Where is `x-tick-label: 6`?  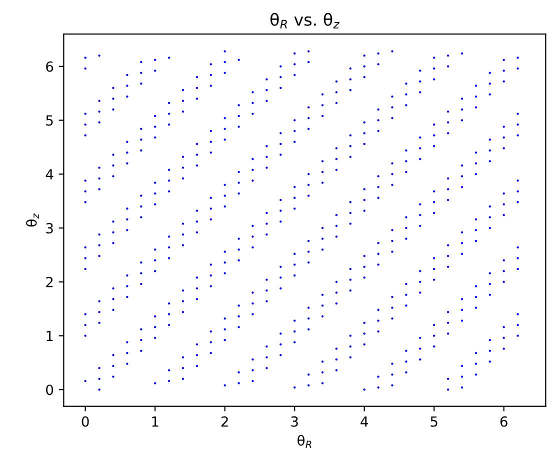 x-tick-label: 6 is located at coordinates (504, 421).